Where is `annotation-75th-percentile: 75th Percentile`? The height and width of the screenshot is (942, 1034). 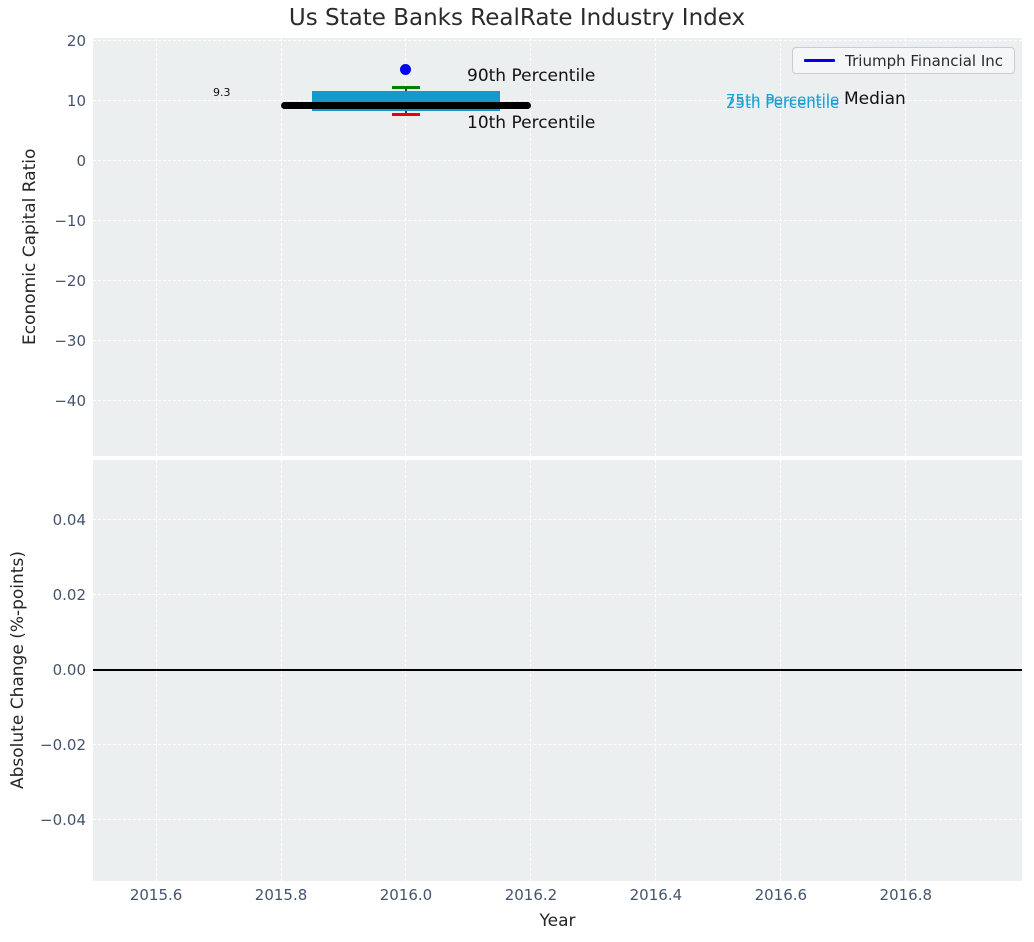 annotation-75th-percentile: 75th Percentile is located at coordinates (783, 100).